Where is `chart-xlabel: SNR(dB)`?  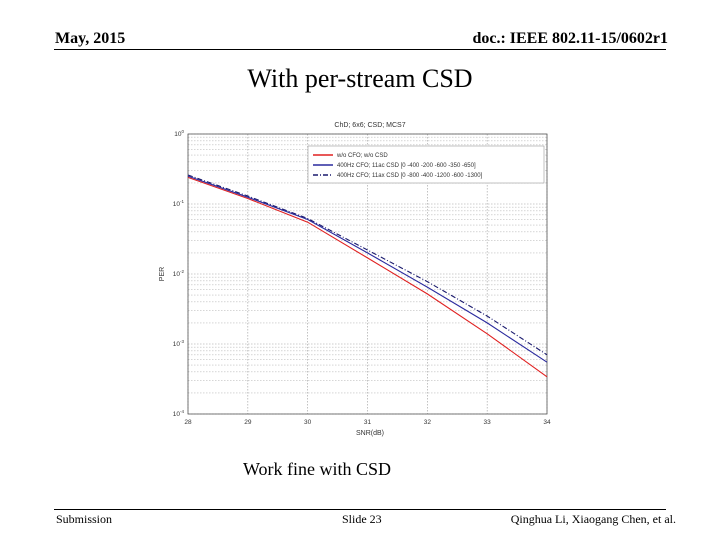 chart-xlabel: SNR(dB) is located at coordinates (370, 433).